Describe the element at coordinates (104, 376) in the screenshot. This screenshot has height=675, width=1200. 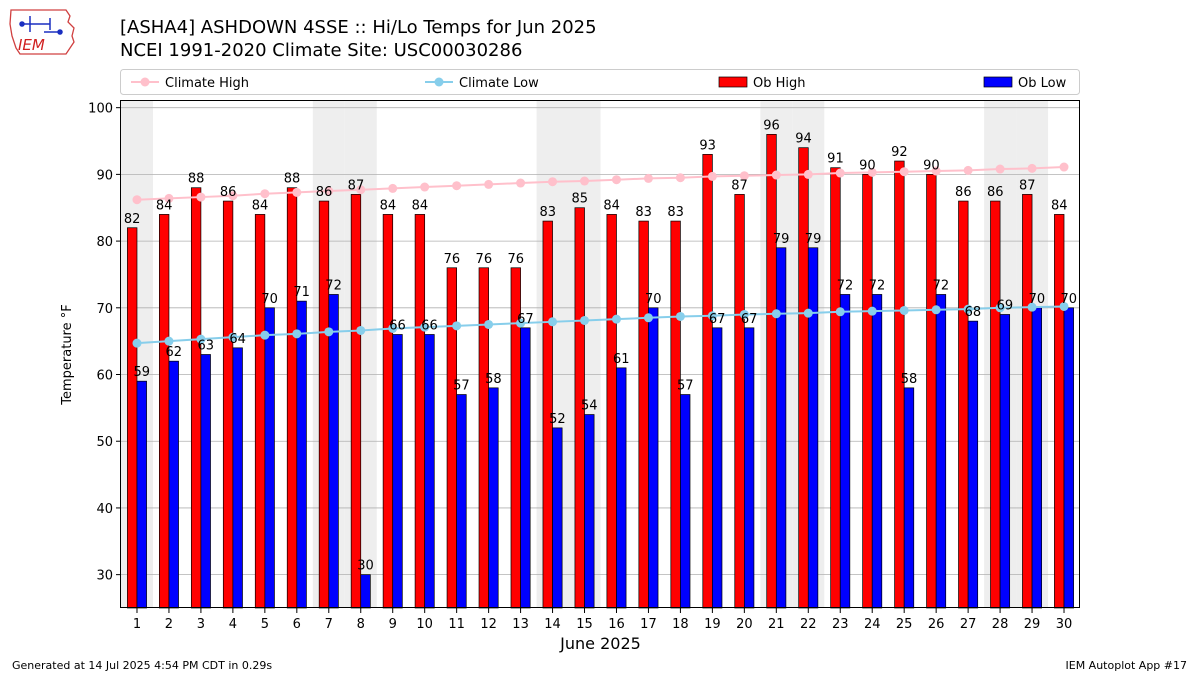
I see `y-tick-label: 60` at that location.